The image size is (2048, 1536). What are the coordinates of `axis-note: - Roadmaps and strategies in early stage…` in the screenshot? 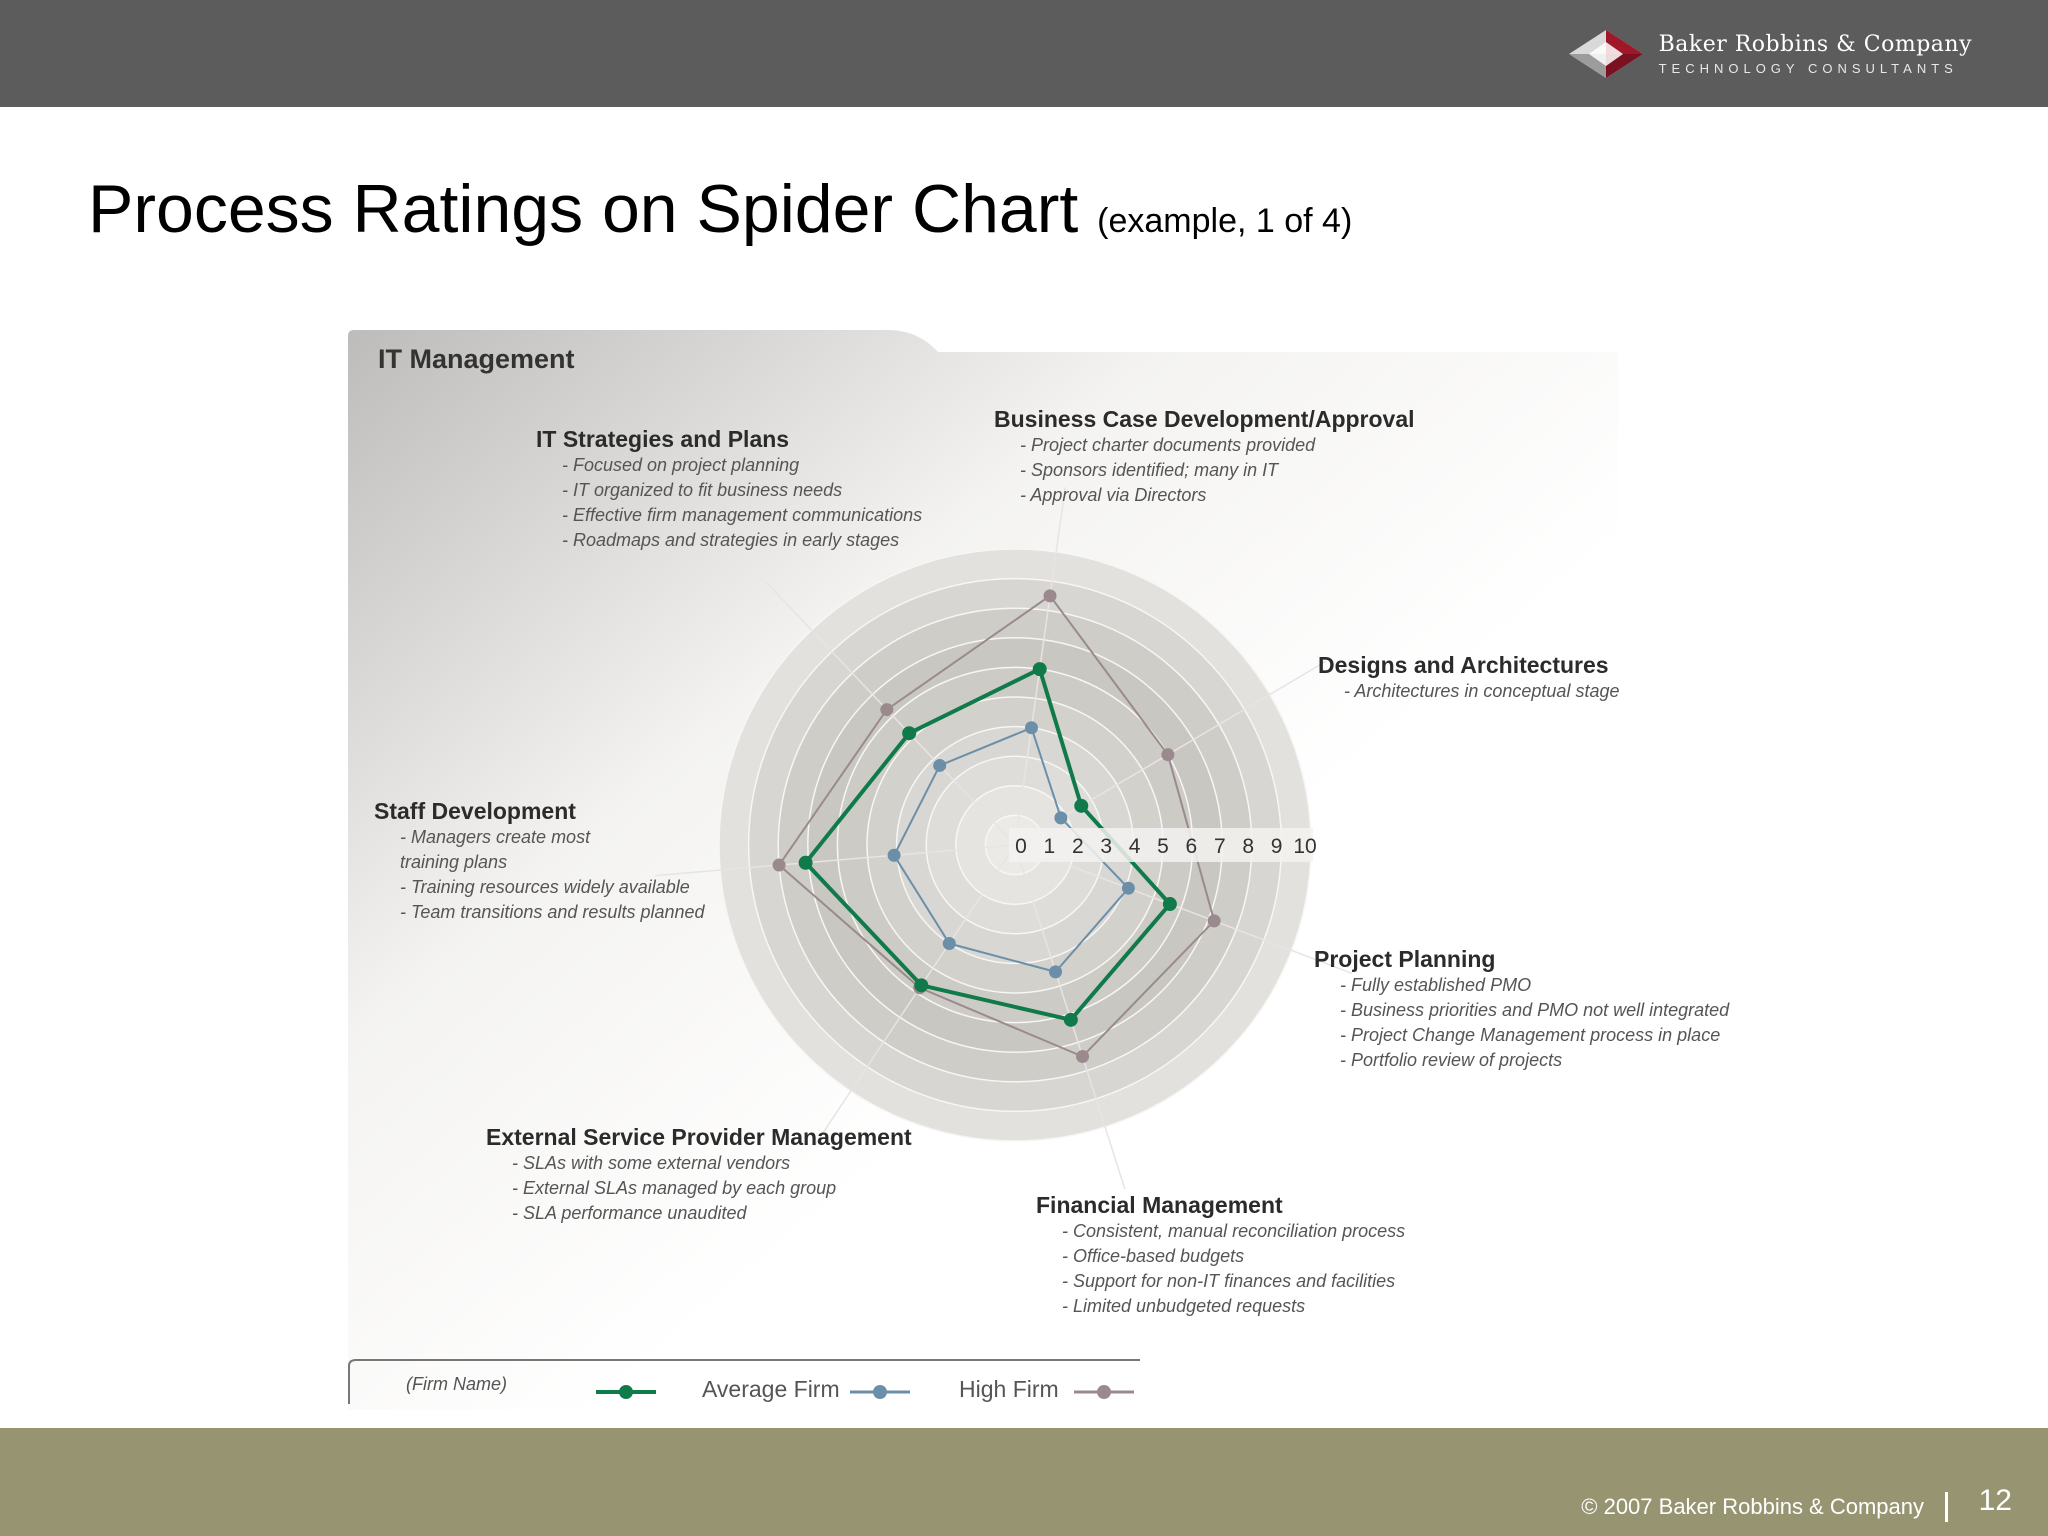 It's located at (731, 540).